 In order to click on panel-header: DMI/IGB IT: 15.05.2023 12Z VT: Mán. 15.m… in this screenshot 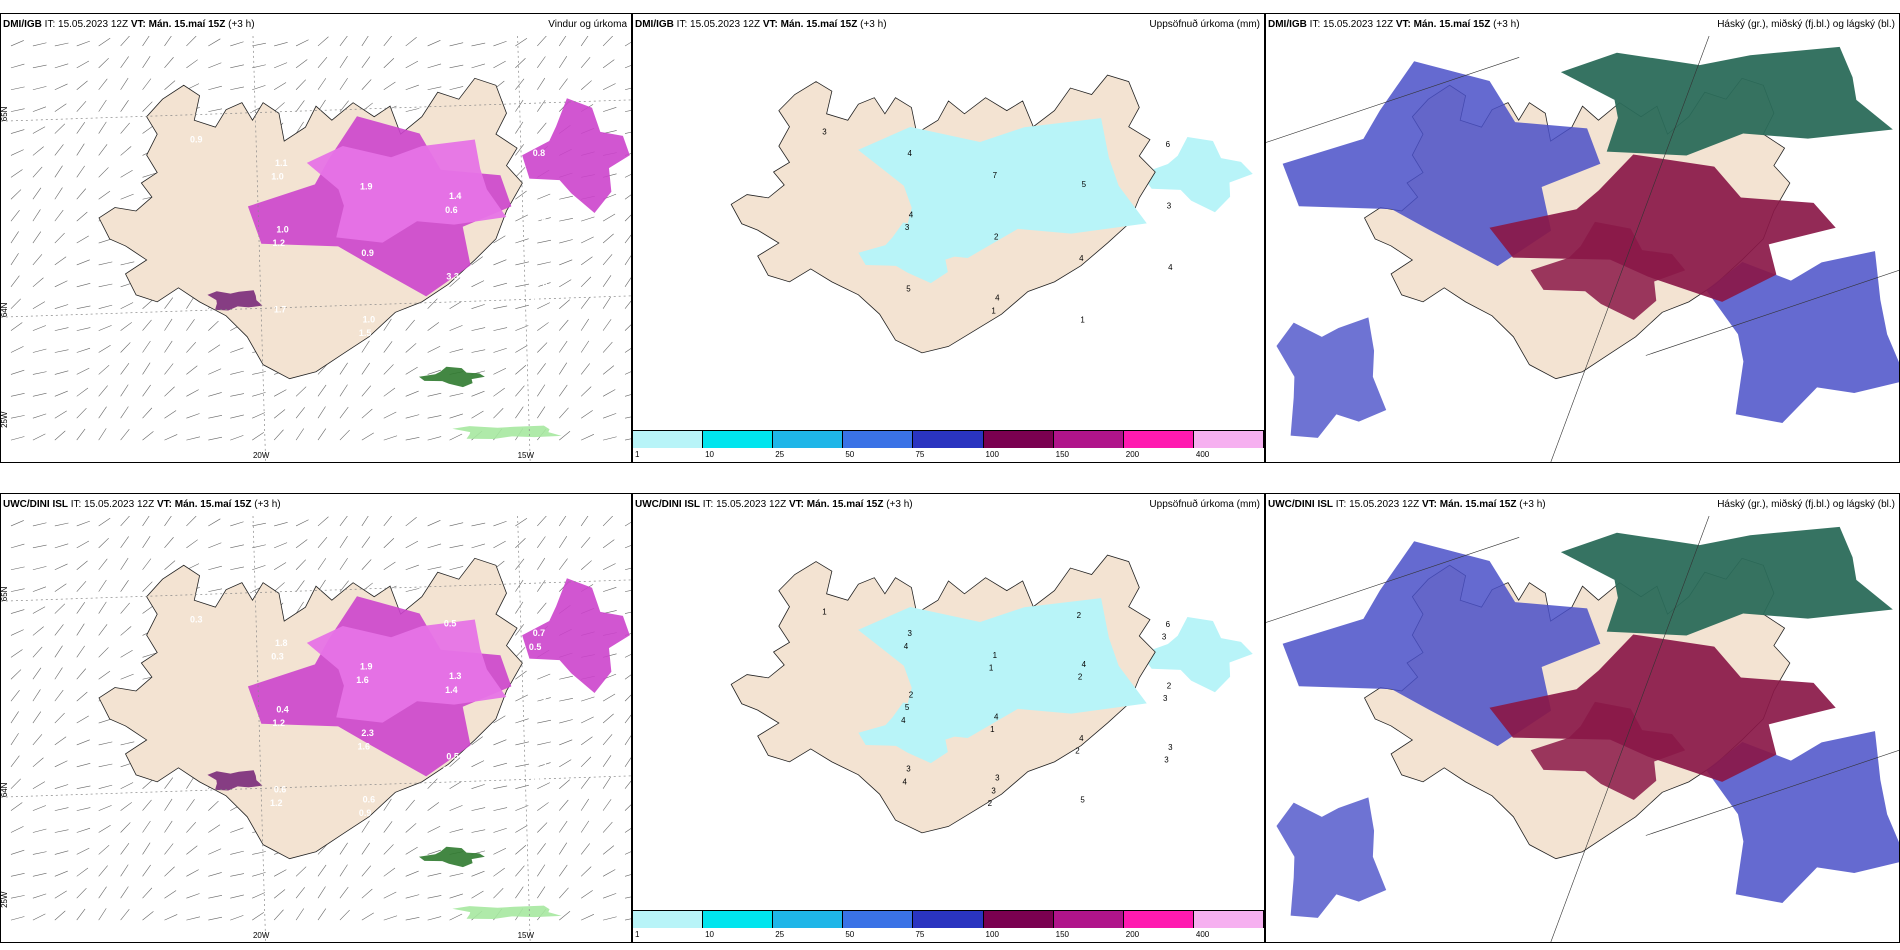, I will do `click(1582, 25)`.